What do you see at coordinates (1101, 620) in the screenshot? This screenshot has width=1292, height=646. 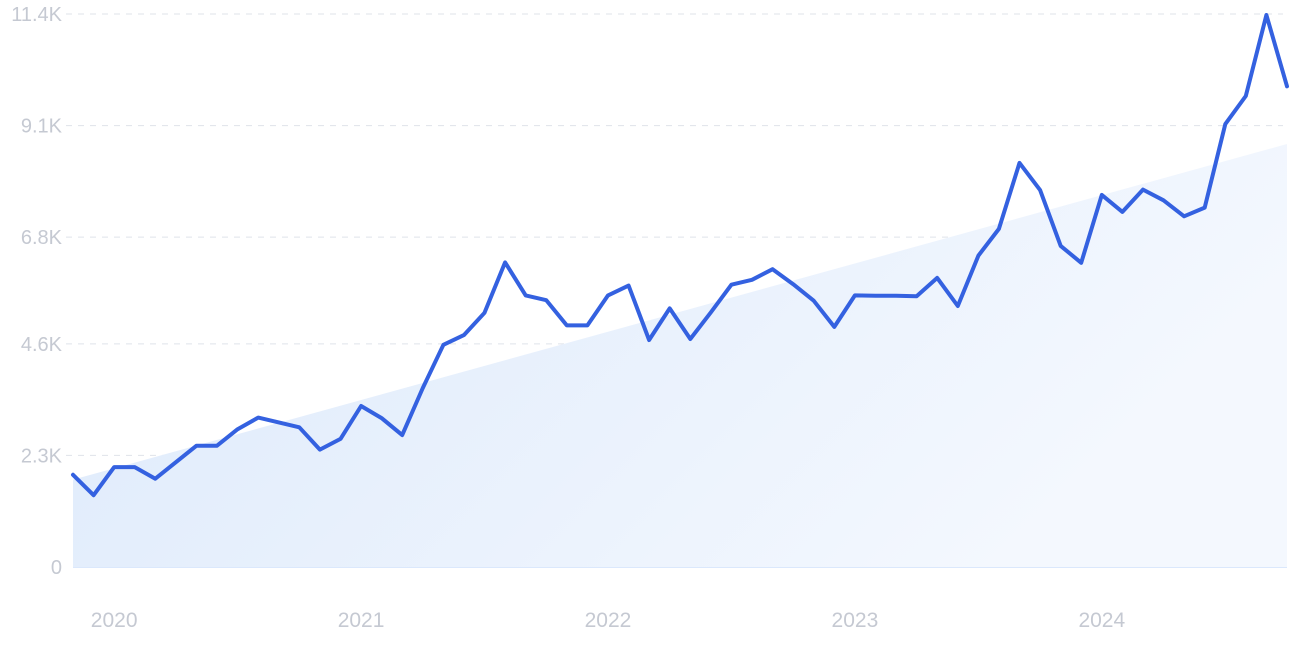 I see `x-tick-label: 2024` at bounding box center [1101, 620].